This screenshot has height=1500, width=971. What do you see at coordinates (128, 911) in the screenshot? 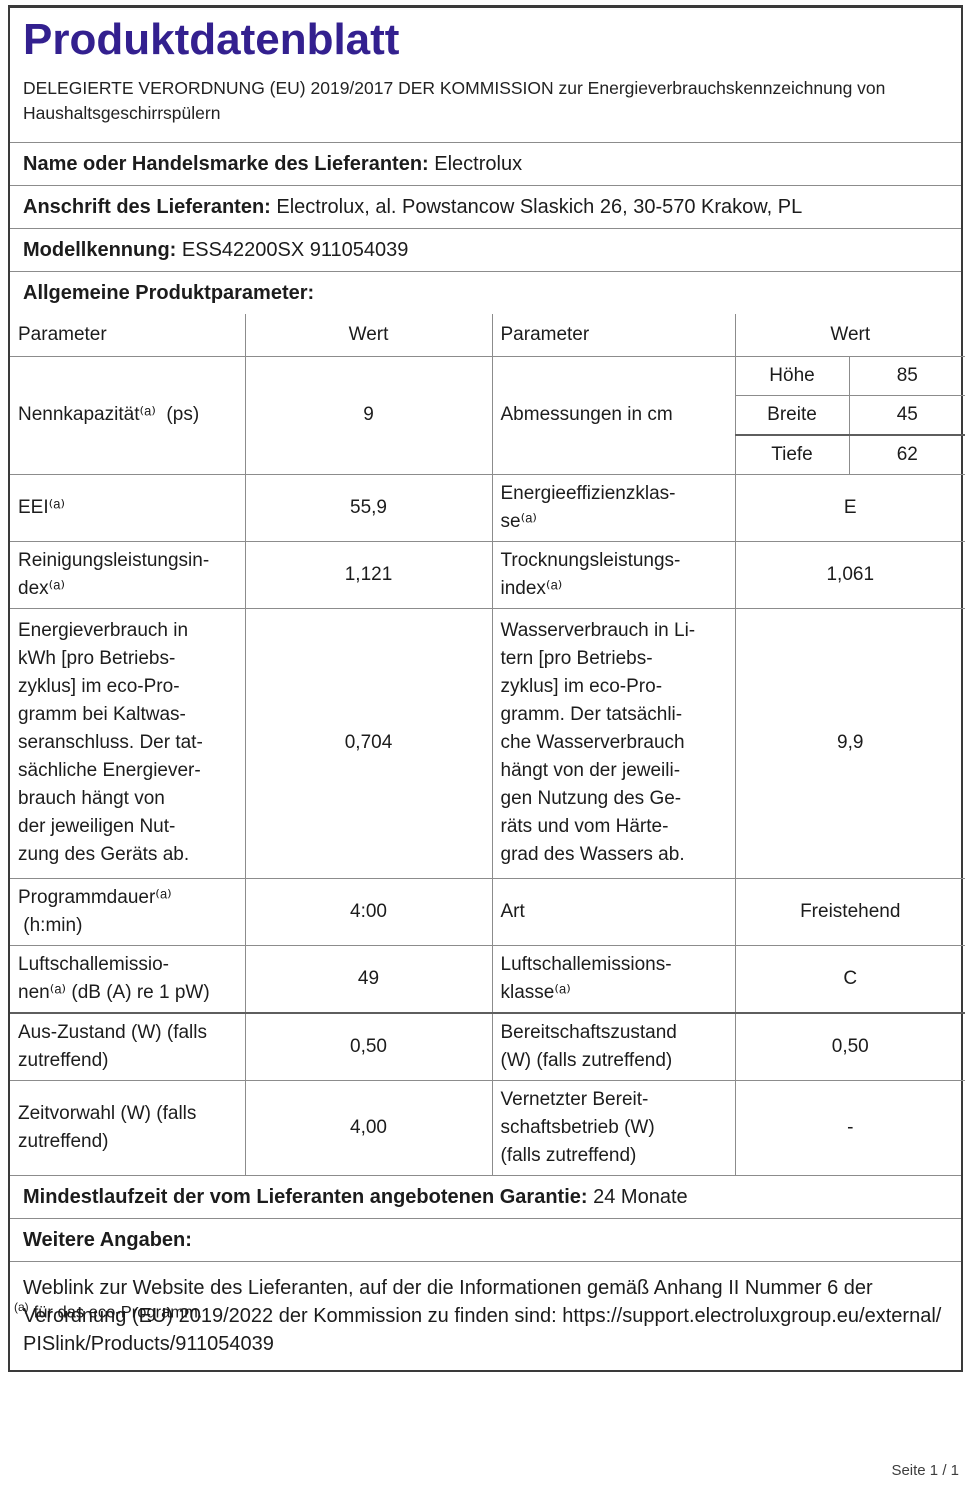
I see `programme-duration-label: Programmdauer⁽ᵃ⁾ (h:min)` at bounding box center [128, 911].